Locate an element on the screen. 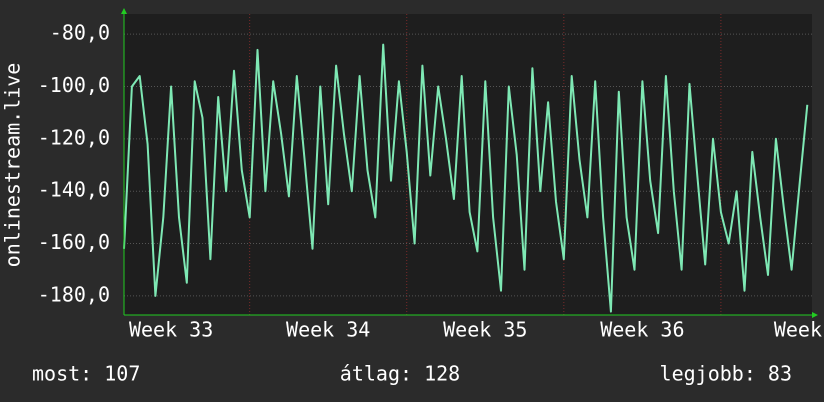 The height and width of the screenshot is (402, 824). stat-average: átlag: 128 is located at coordinates (400, 374).